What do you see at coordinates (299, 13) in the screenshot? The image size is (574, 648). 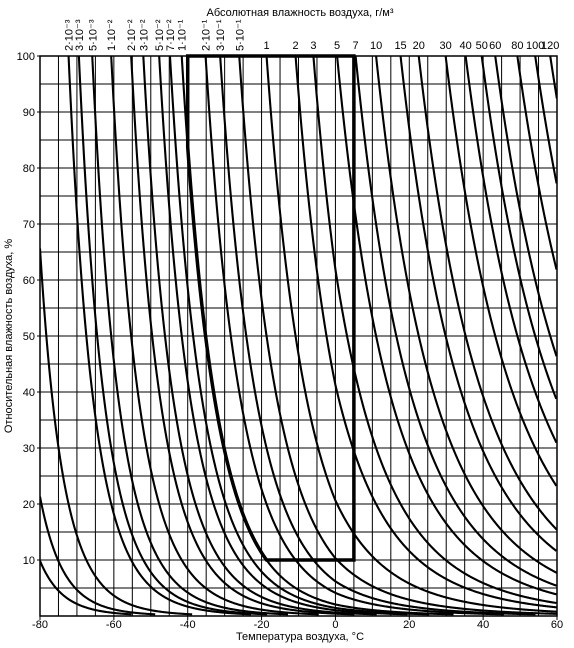 I see `top-axis-title: Абсолютная влажность воздуха, г/м³` at bounding box center [299, 13].